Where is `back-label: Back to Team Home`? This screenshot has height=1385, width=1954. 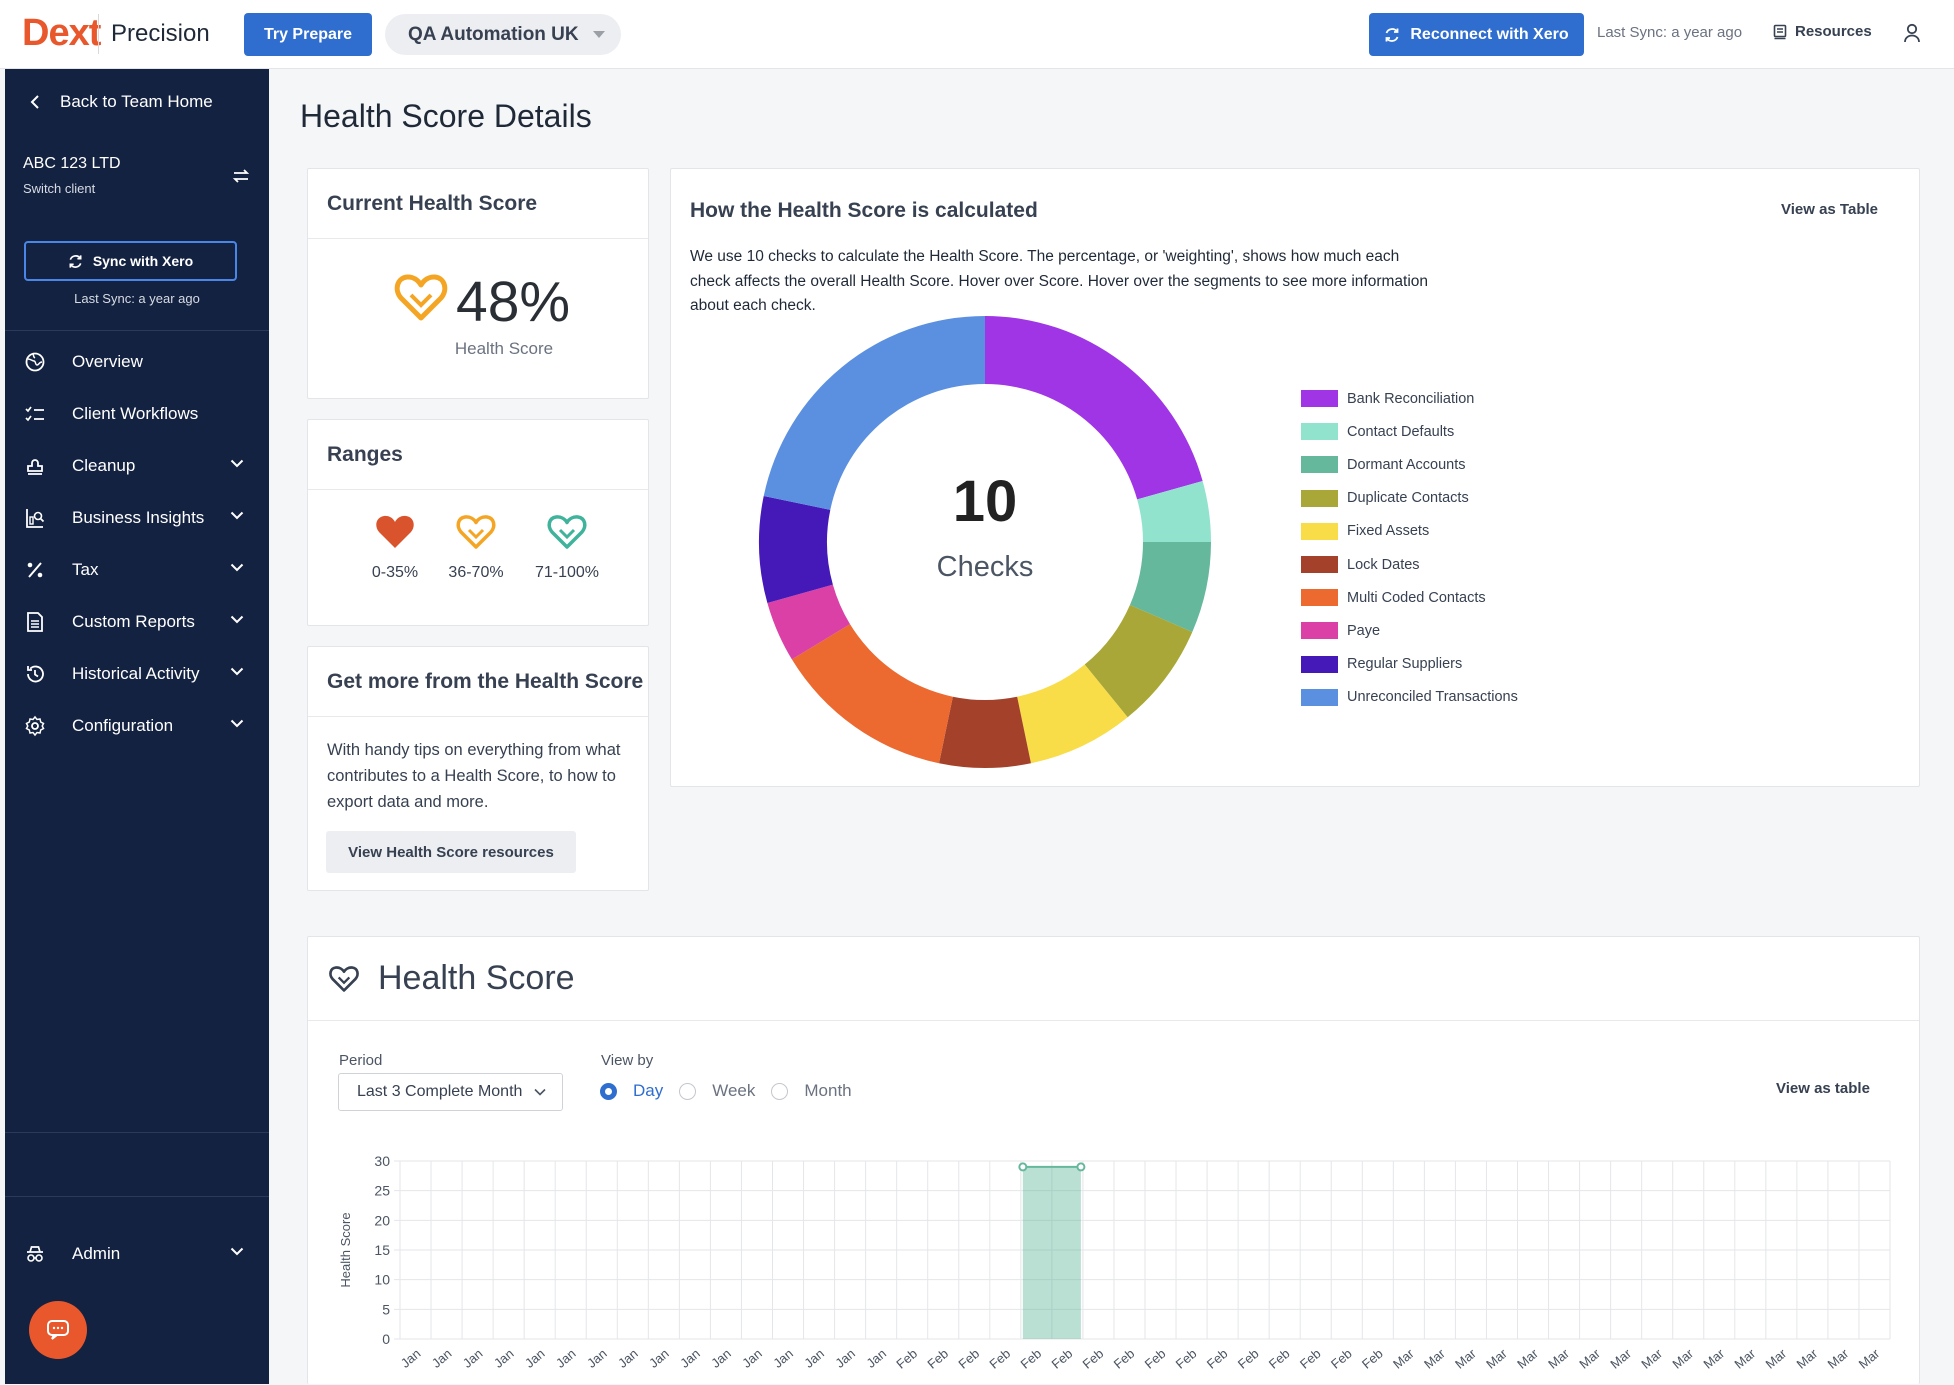 back-label: Back to Team Home is located at coordinates (136, 101).